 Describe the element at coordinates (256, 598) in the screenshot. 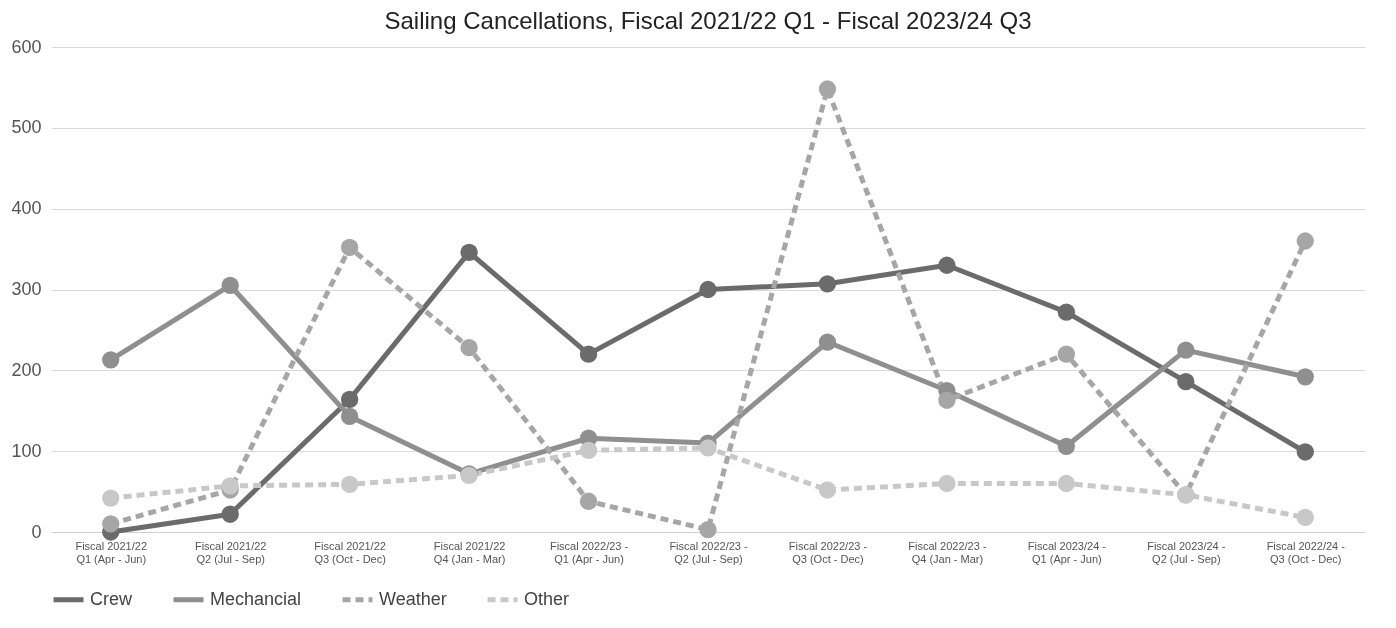

I see `legend-label: Mechancial` at that location.